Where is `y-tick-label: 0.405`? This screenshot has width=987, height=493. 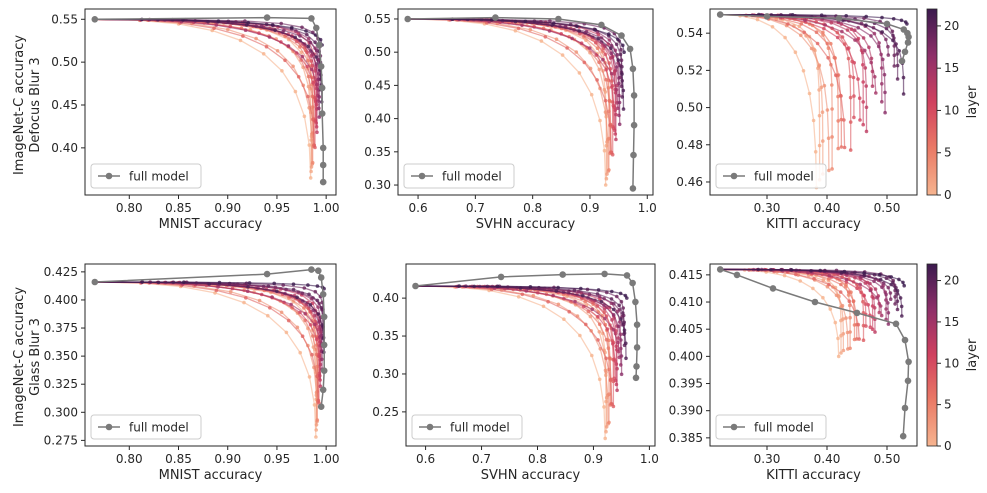
y-tick-label: 0.405 is located at coordinates (686, 329).